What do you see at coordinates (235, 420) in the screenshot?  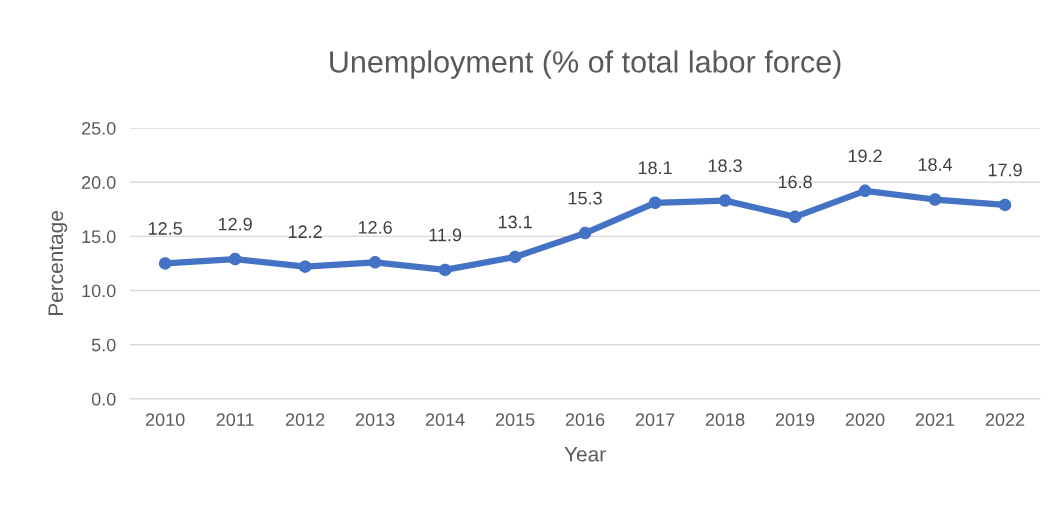 I see `x-tick-label: 2011` at bounding box center [235, 420].